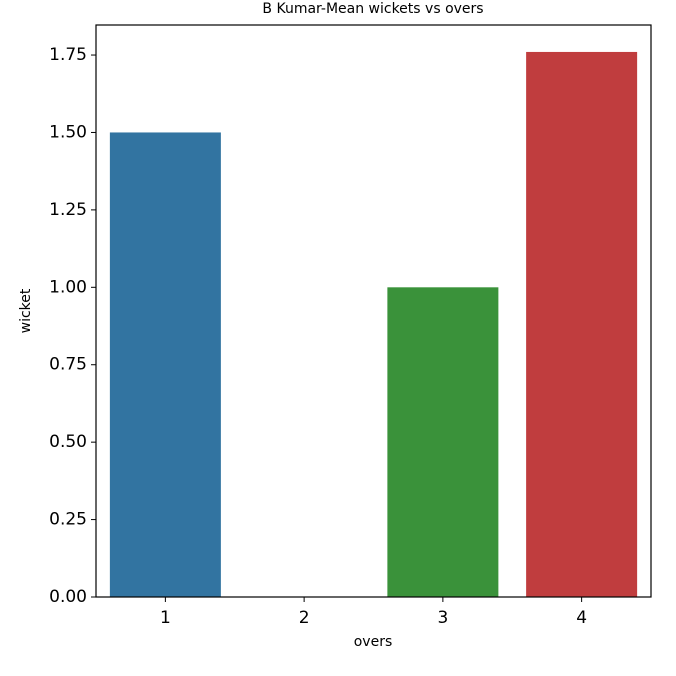 Image resolution: width=676 pixels, height=676 pixels. What do you see at coordinates (165, 618) in the screenshot?
I see `x-tick-label: 1` at bounding box center [165, 618].